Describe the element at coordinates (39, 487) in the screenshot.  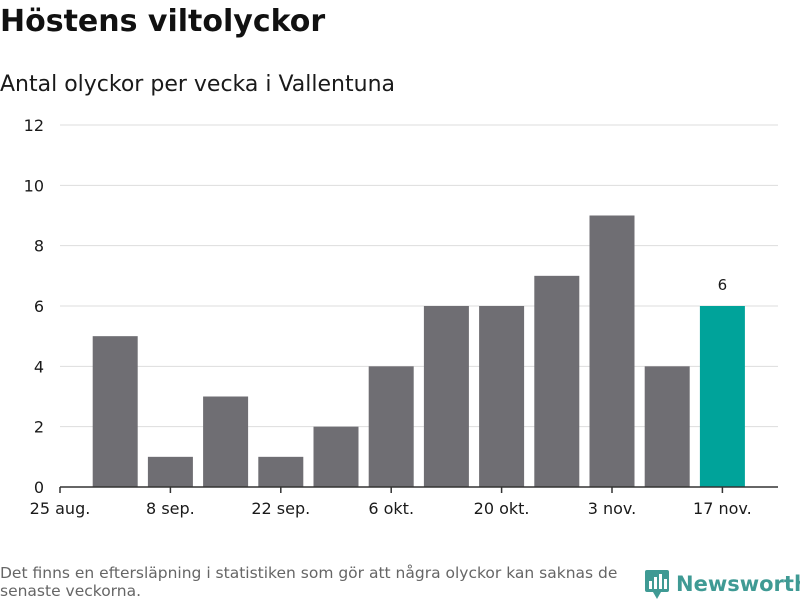
I see `y-tick-label: 0` at that location.